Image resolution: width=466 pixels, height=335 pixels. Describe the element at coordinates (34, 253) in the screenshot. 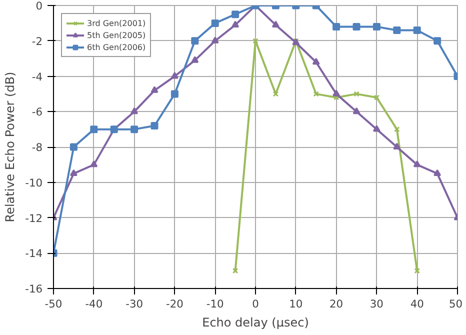

I see `y-tick-label: -14` at that location.